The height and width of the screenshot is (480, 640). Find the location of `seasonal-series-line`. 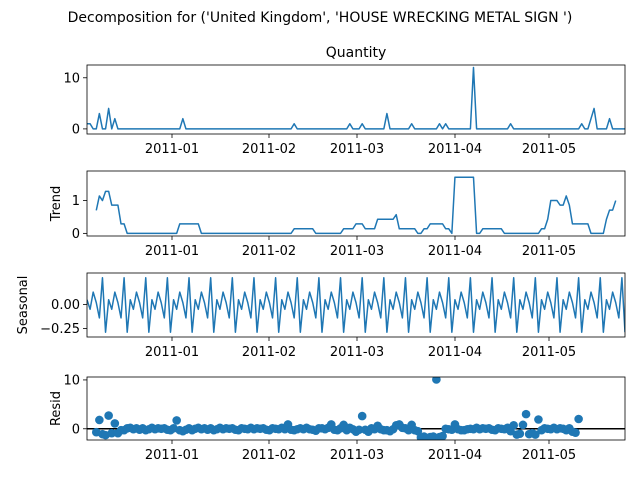

seasonal-series-line is located at coordinates (356, 305).